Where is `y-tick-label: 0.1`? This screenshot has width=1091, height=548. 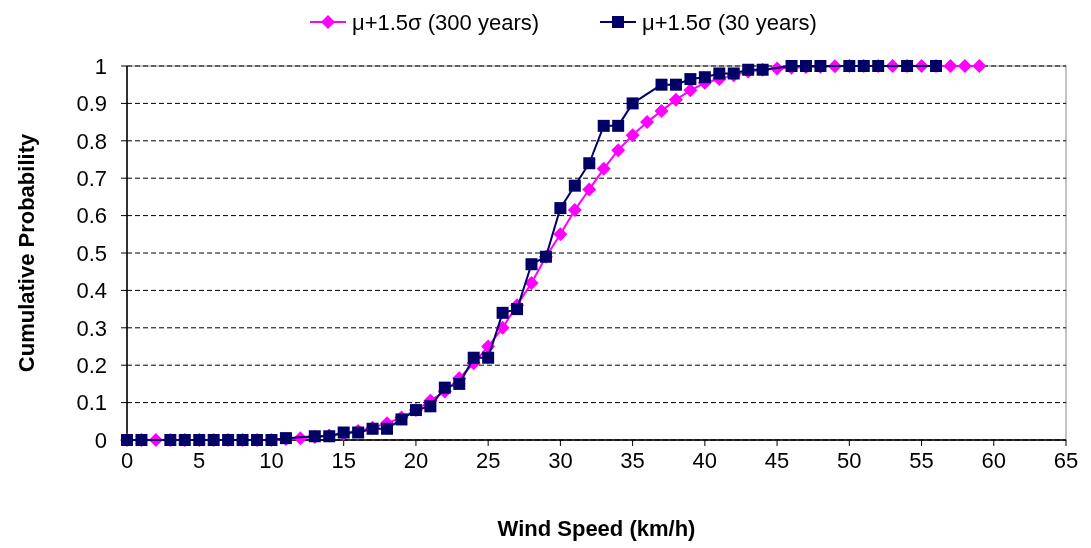 y-tick-label: 0.1 is located at coordinates (91, 403).